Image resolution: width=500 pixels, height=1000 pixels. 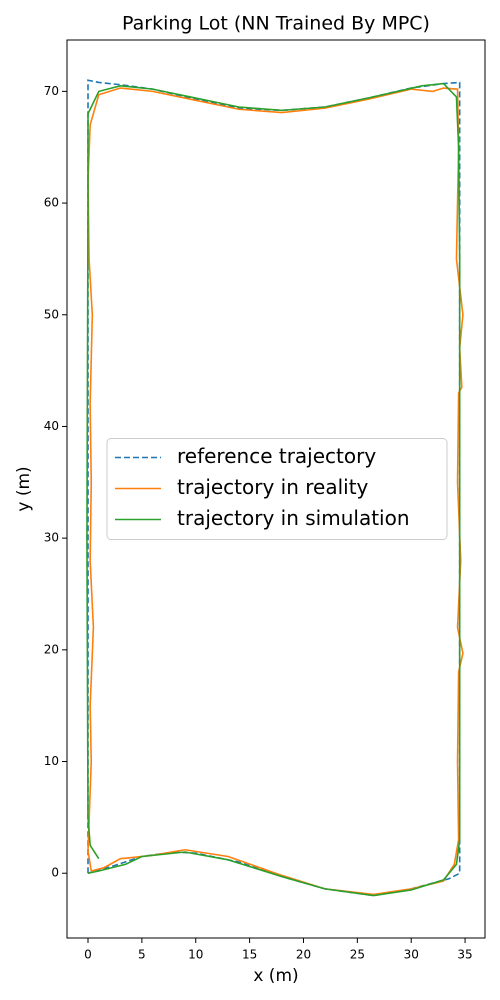 What do you see at coordinates (464, 955) in the screenshot?
I see `x-tick-label: 35` at bounding box center [464, 955].